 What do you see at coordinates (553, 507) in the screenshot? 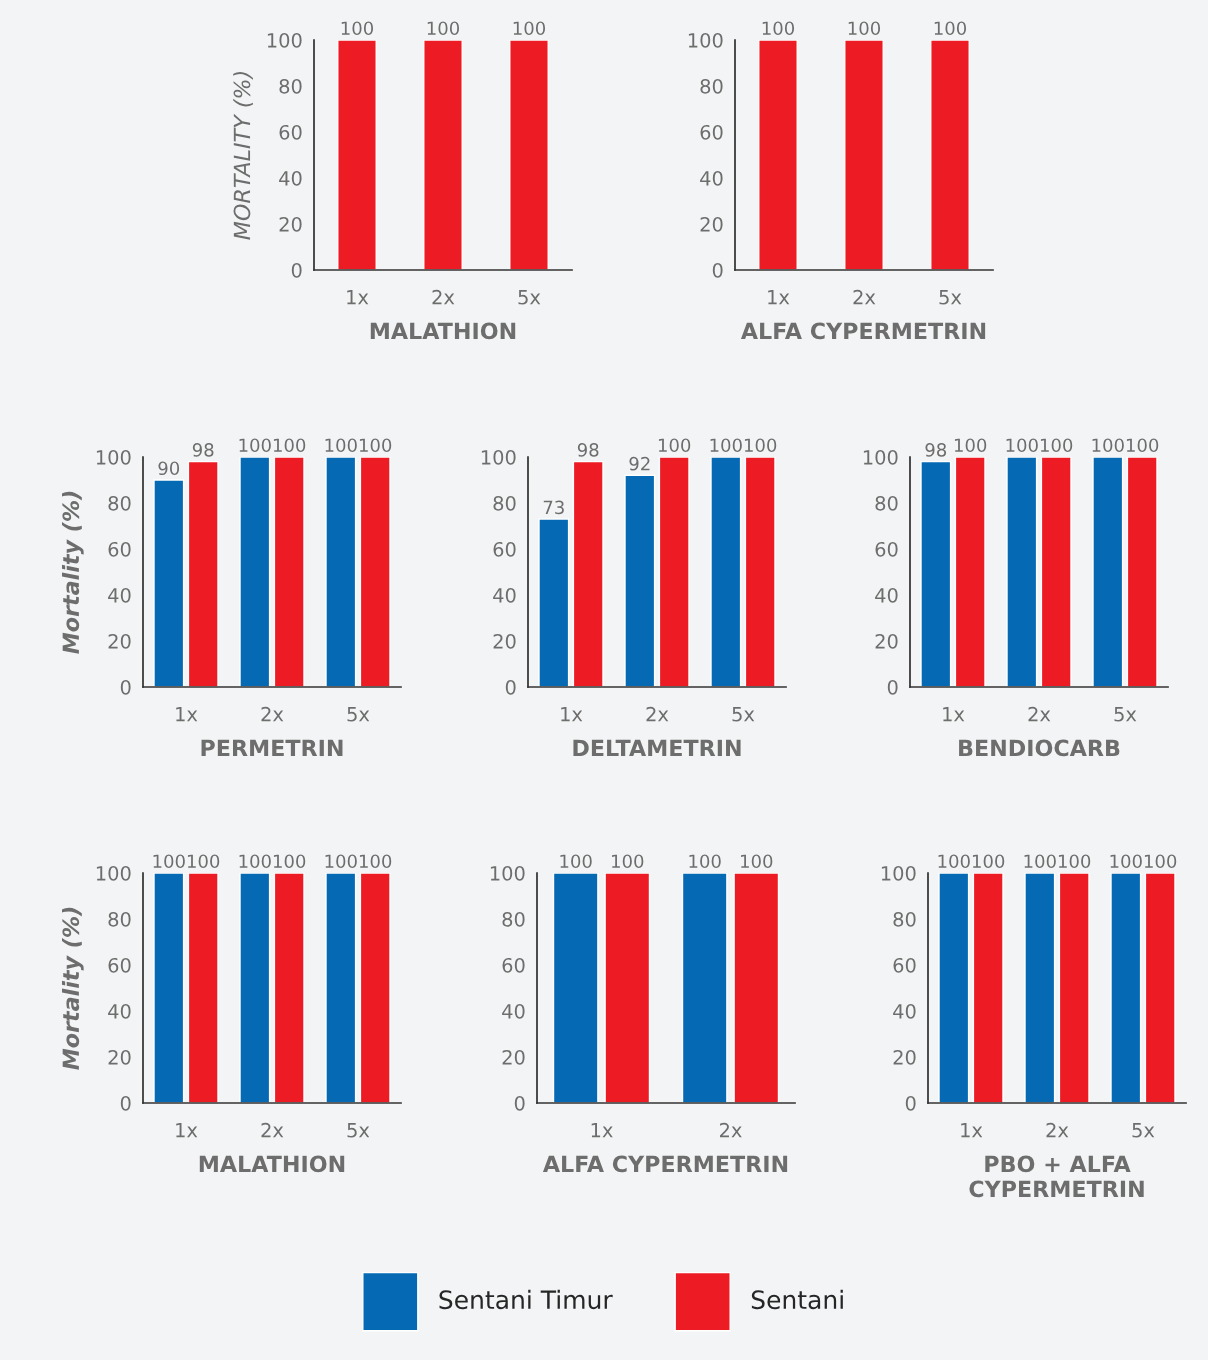
I see `data-label: 73` at bounding box center [553, 507].